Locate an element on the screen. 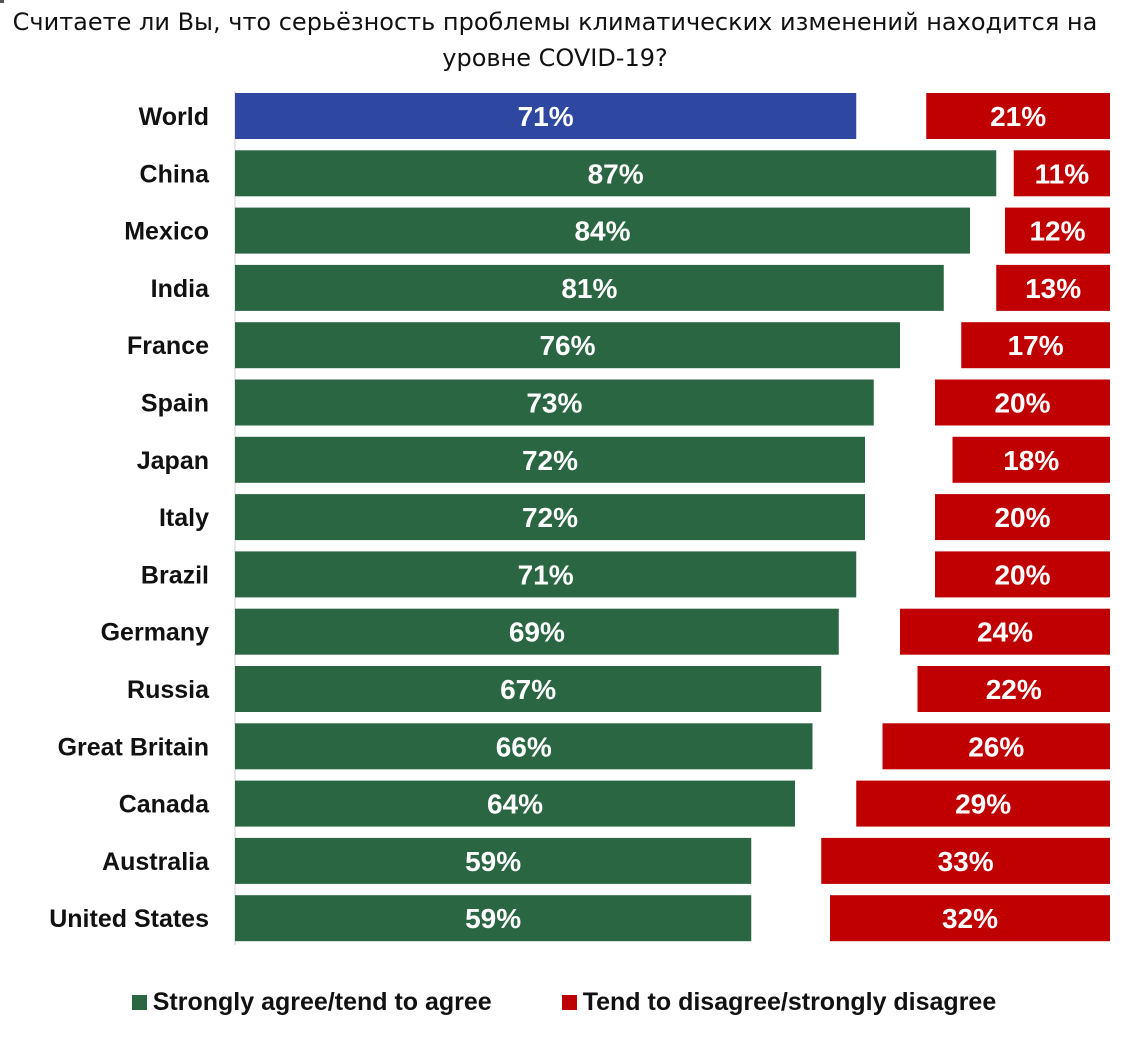 This screenshot has width=1128, height=1053. bar-agree-india is located at coordinates (589, 287).